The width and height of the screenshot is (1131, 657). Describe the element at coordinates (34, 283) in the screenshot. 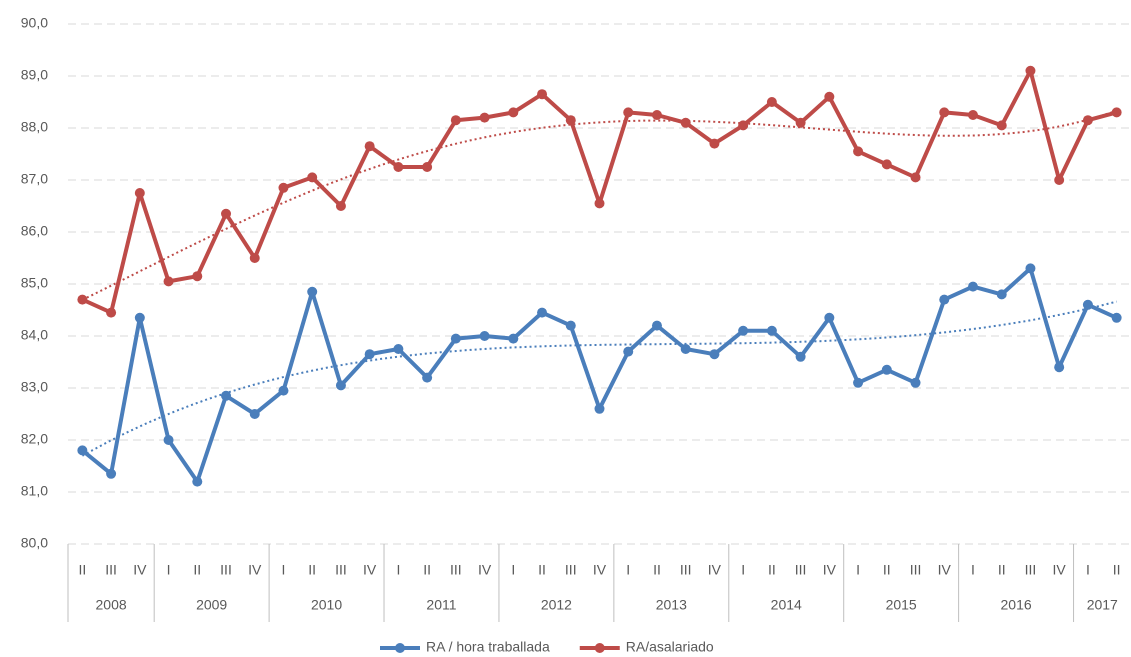

I see `y-tick-label: 85,0` at that location.